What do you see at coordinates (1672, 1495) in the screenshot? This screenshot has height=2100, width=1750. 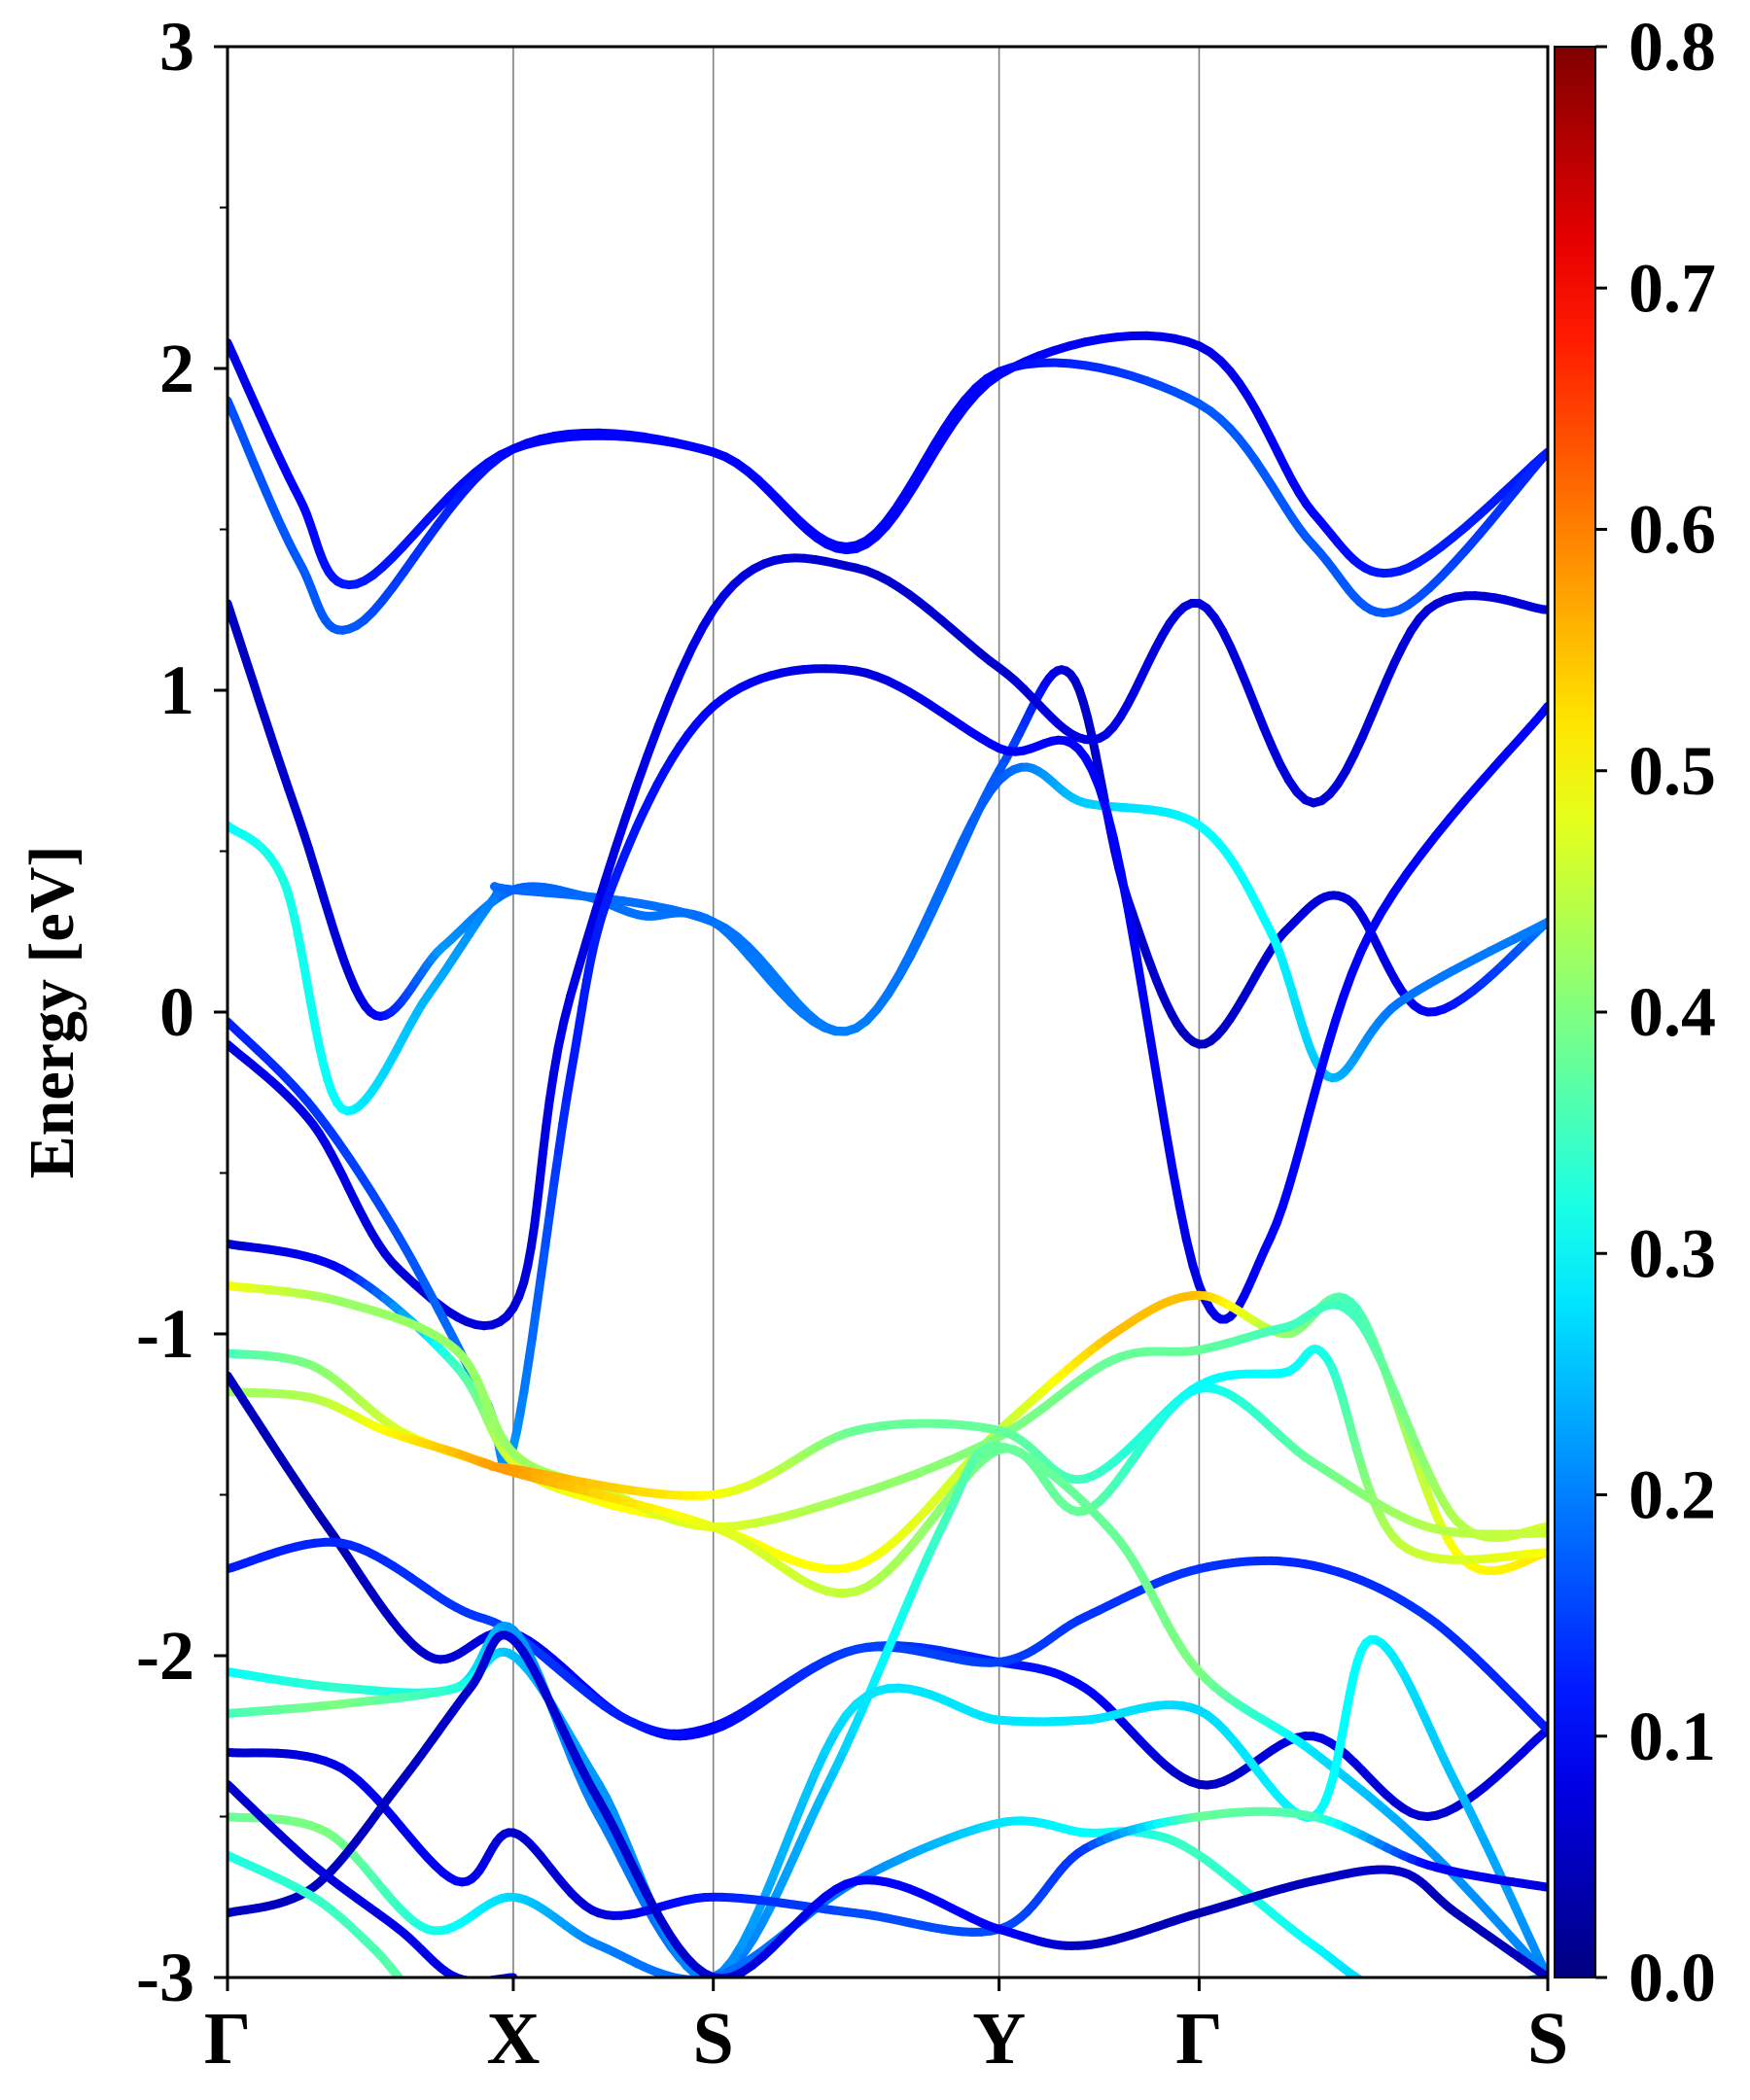 I see `colorbar-tick-label: 0.2` at bounding box center [1672, 1495].